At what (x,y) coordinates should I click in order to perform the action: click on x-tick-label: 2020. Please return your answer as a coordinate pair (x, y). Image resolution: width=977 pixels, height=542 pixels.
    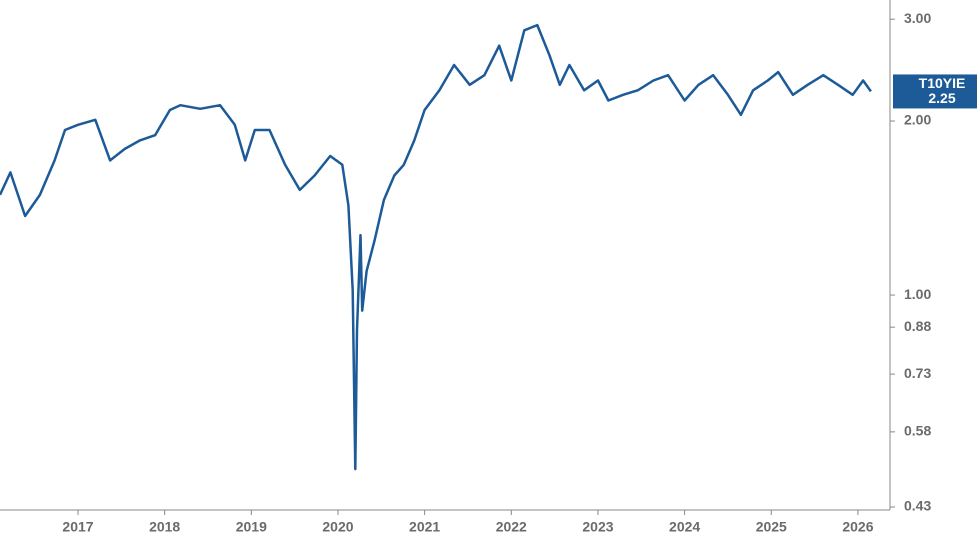
    Looking at the image, I should click on (337, 527).